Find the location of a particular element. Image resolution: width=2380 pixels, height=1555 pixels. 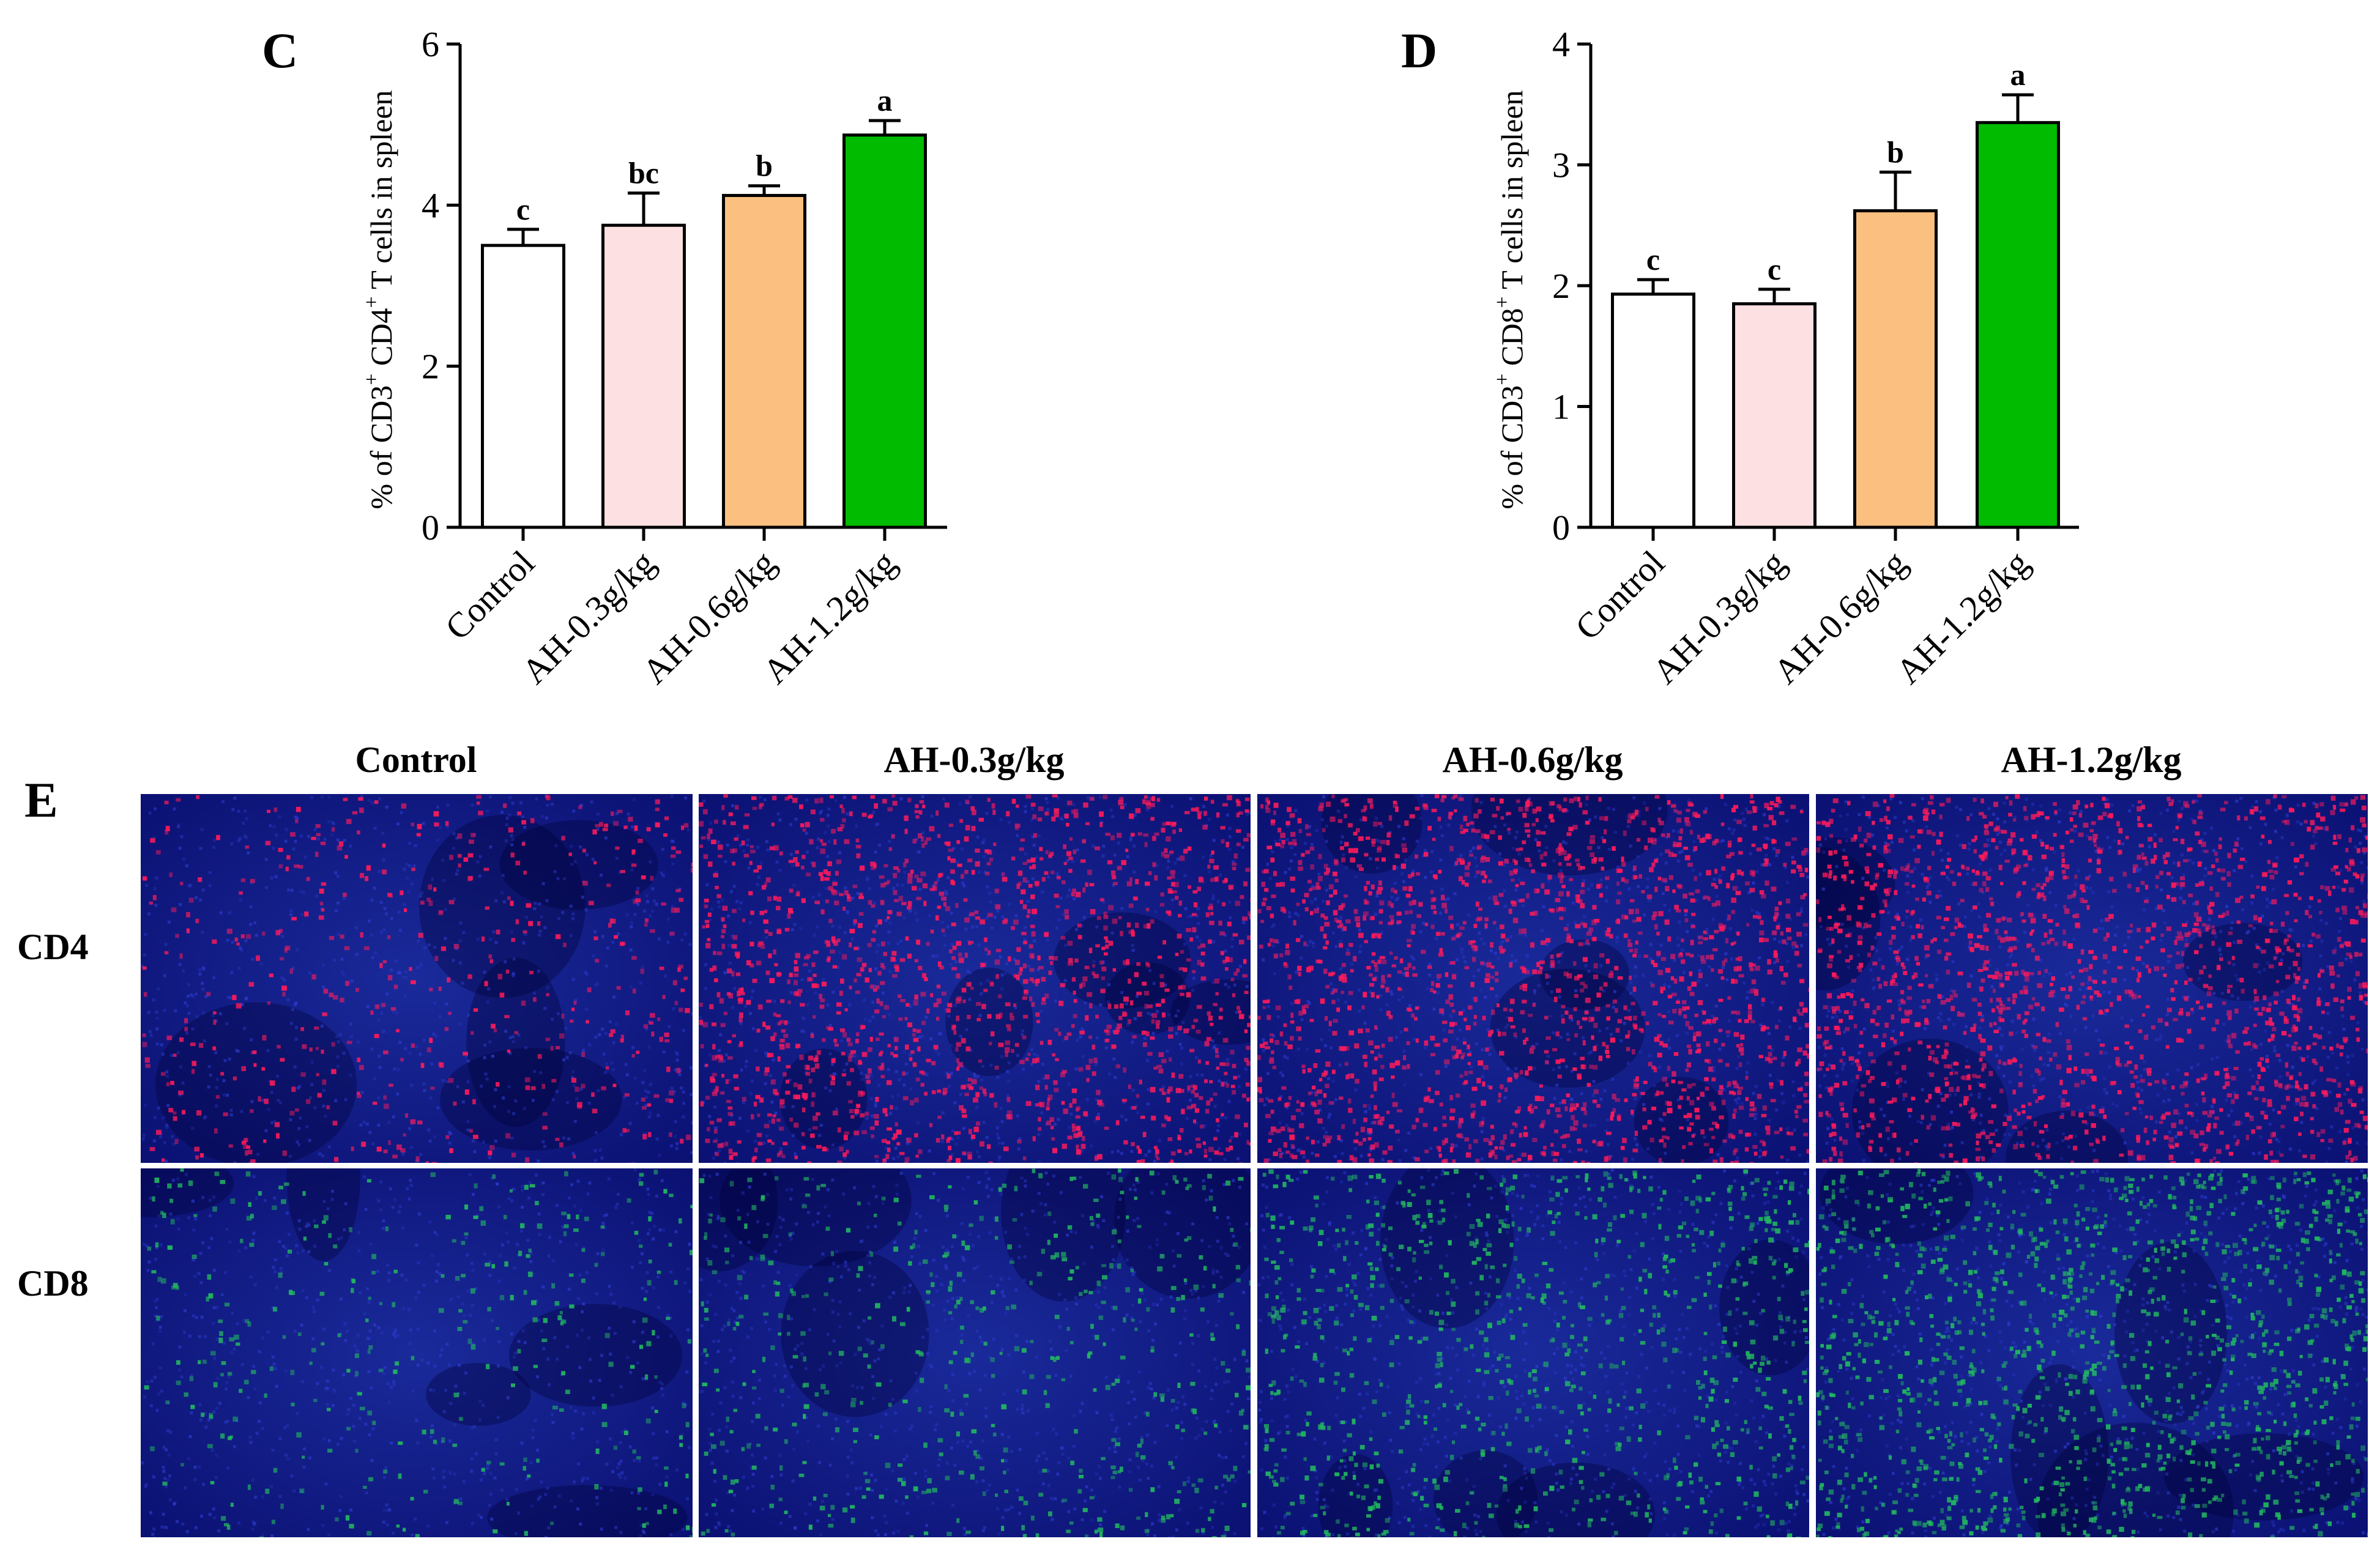

error-bar-d-ah-0-3g-kg is located at coordinates (1774, 296).